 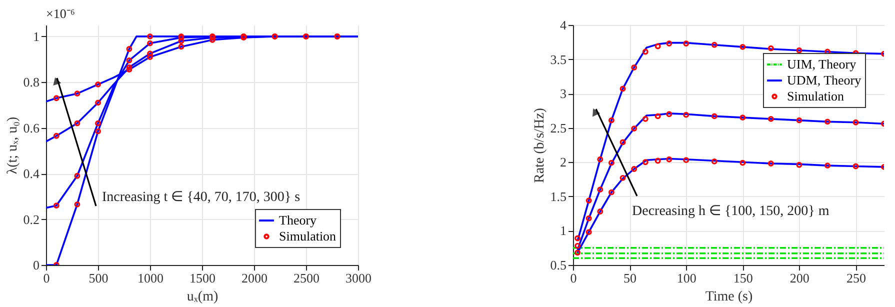 I want to click on y-tick-label: 0.4, so click(x=31, y=174).